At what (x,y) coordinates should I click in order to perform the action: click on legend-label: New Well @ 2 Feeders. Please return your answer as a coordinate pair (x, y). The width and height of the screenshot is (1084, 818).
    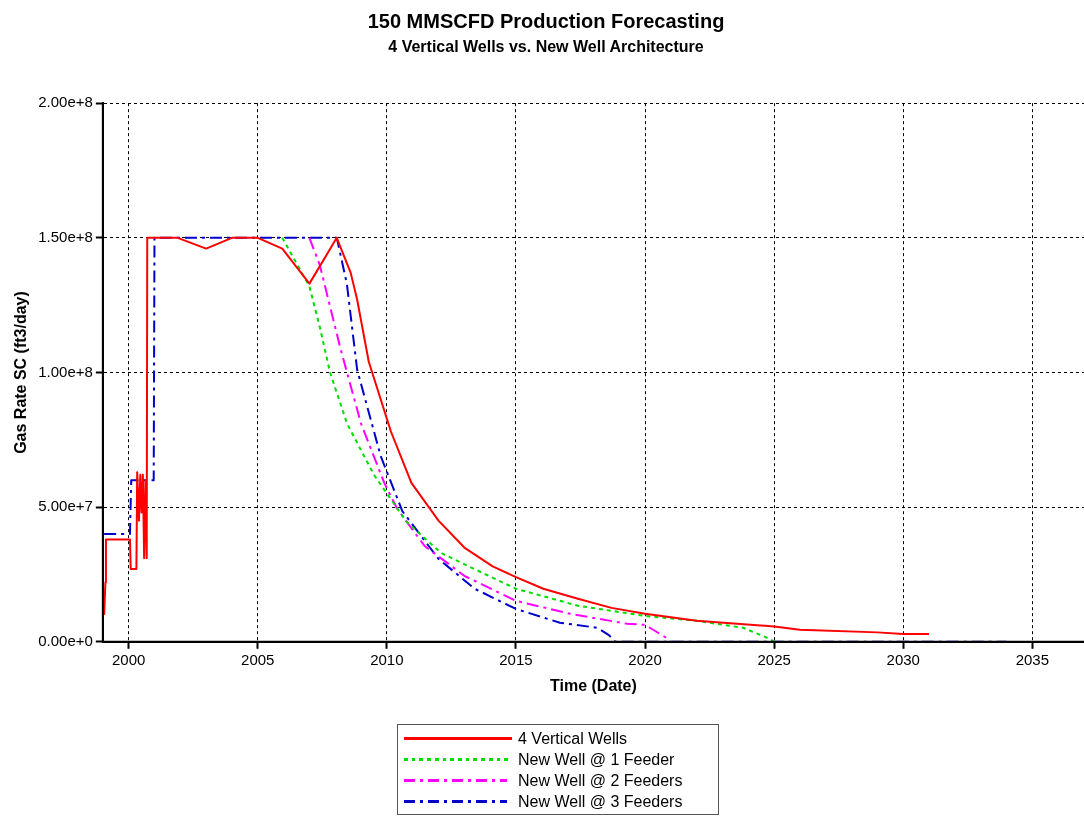
    Looking at the image, I should click on (600, 780).